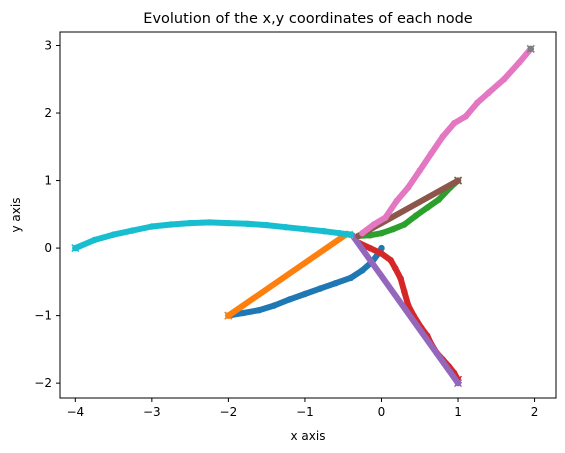 The width and height of the screenshot is (565, 453). Describe the element at coordinates (16, 215) in the screenshot. I see `y-axis-label: y axis` at that location.